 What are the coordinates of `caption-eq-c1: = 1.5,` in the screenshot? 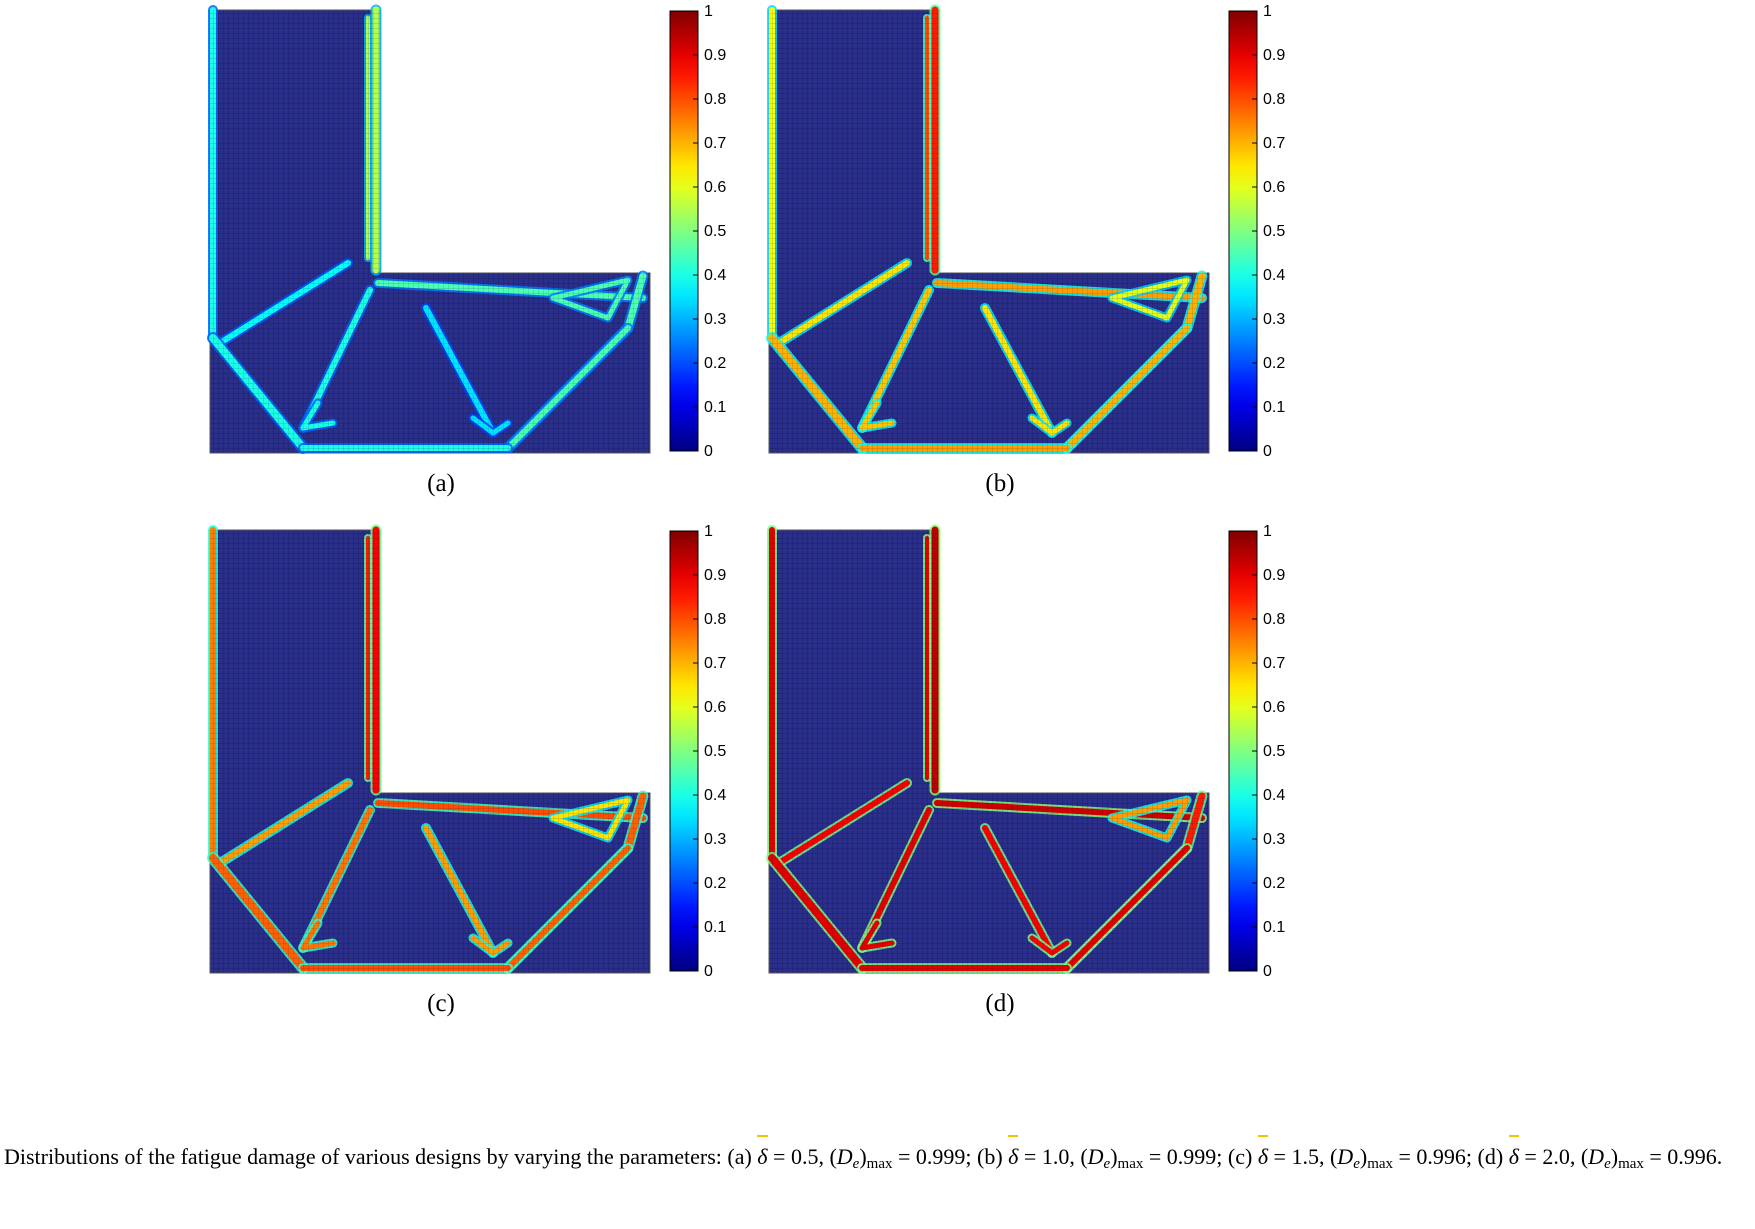 It's located at (1299, 1156).